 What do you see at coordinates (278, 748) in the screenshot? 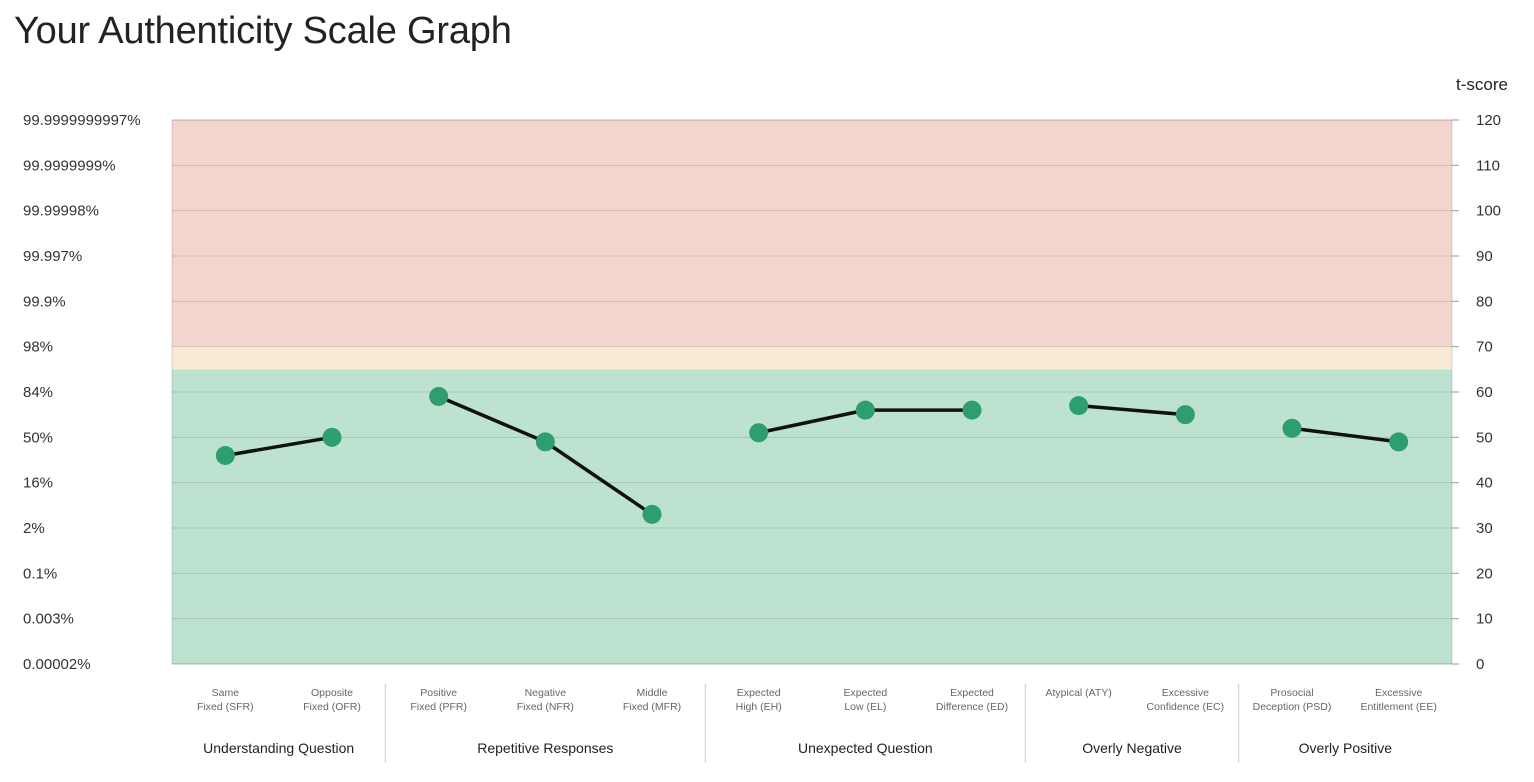
I see `group-label: Understanding Question` at bounding box center [278, 748].